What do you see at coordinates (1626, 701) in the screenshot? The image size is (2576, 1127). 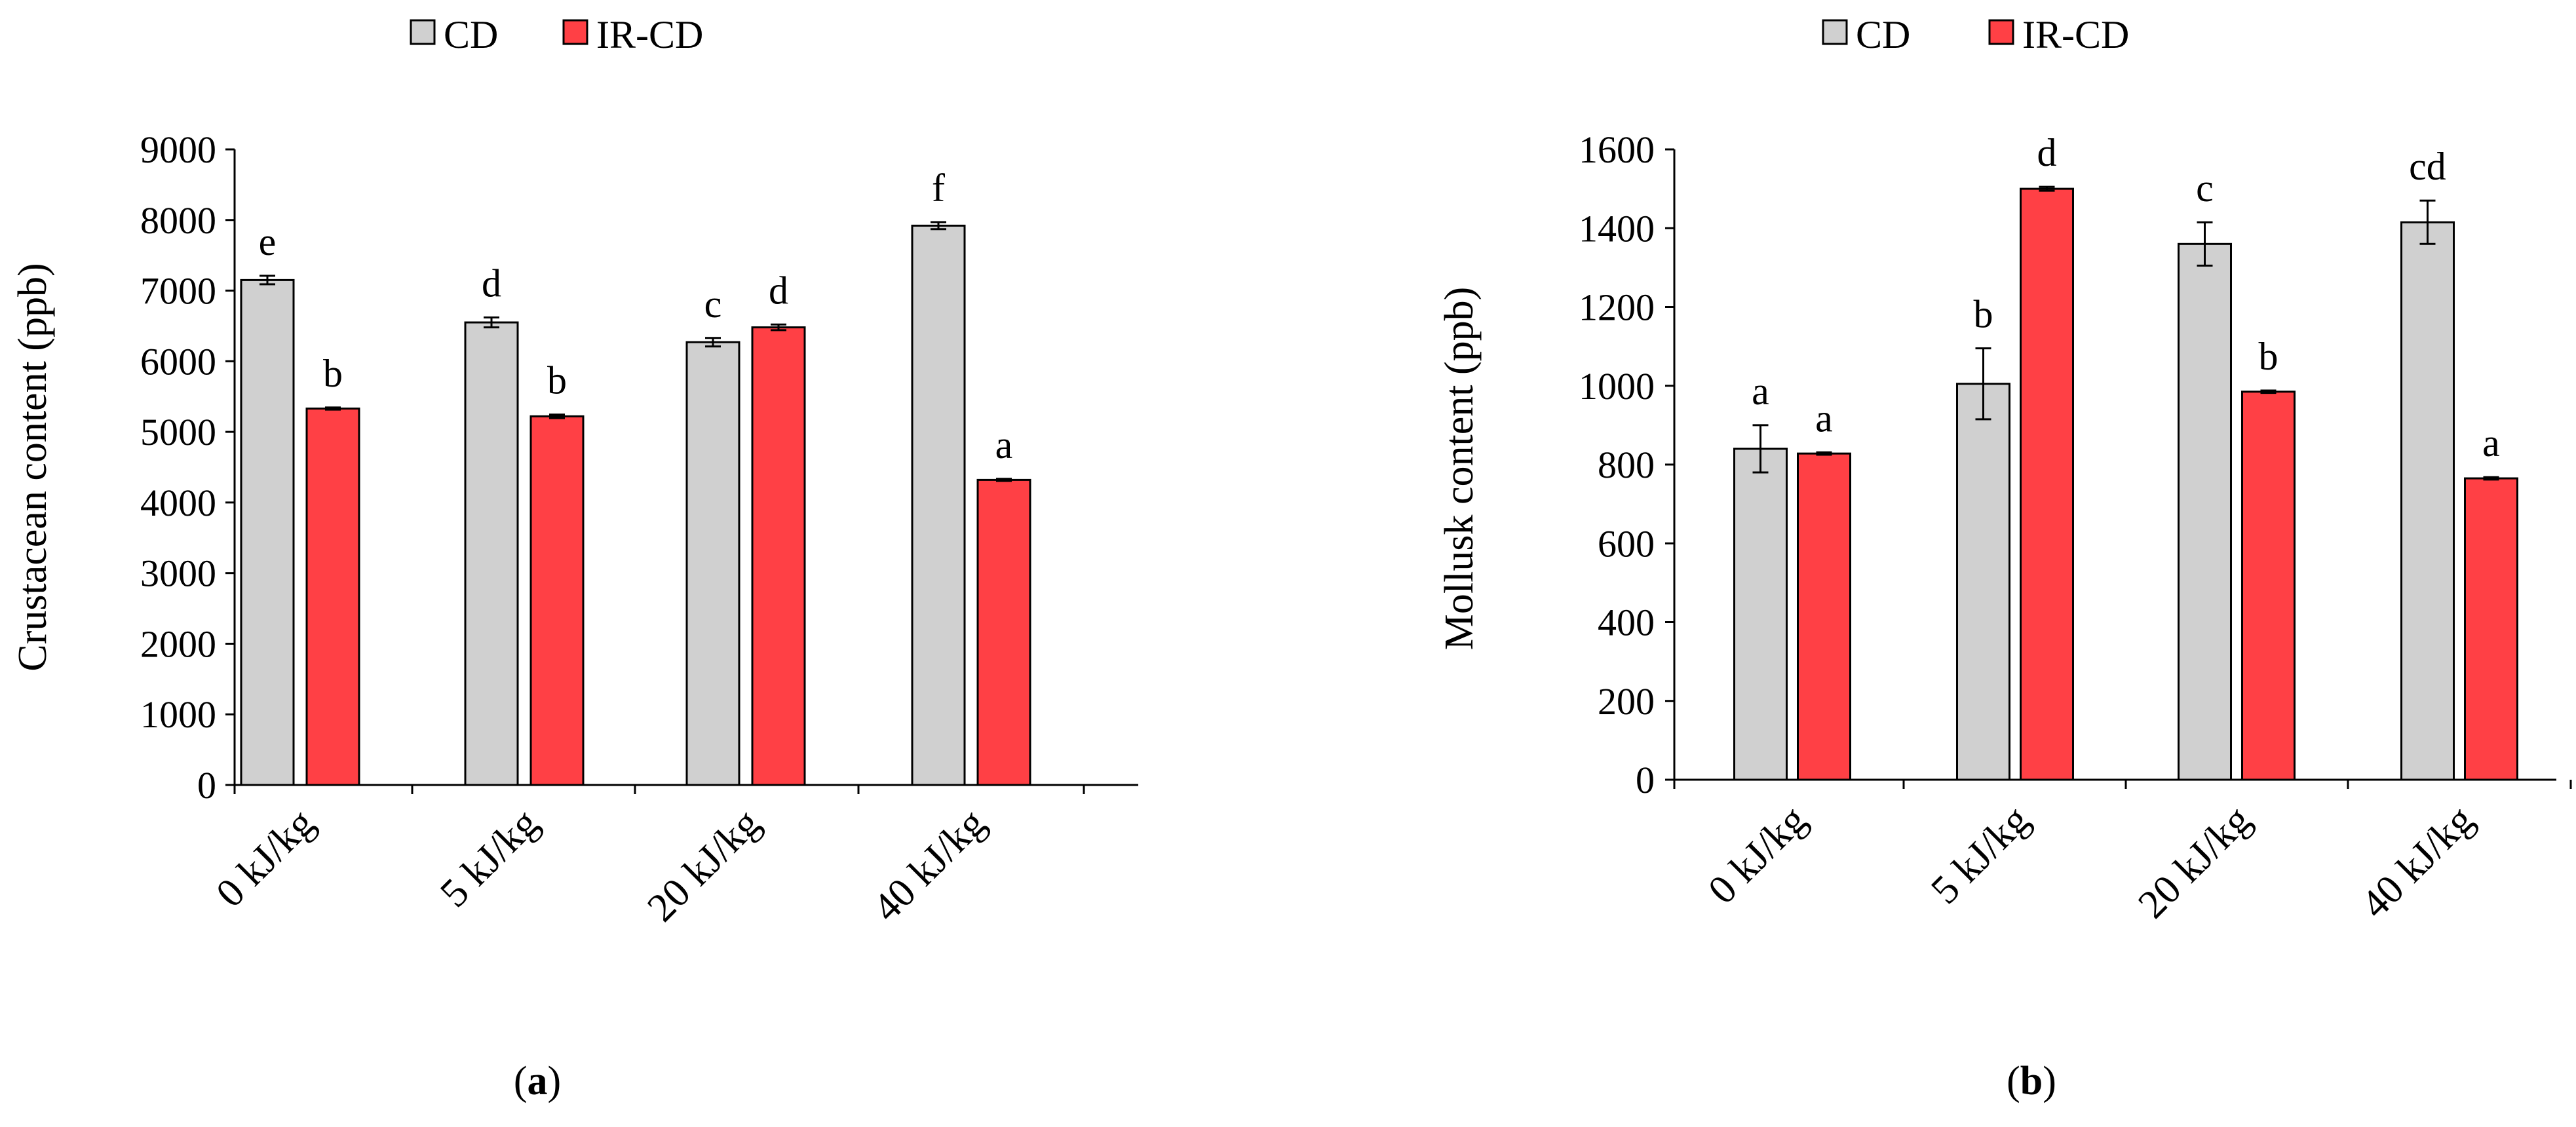 I see `y-tick-label-b: 200` at bounding box center [1626, 701].